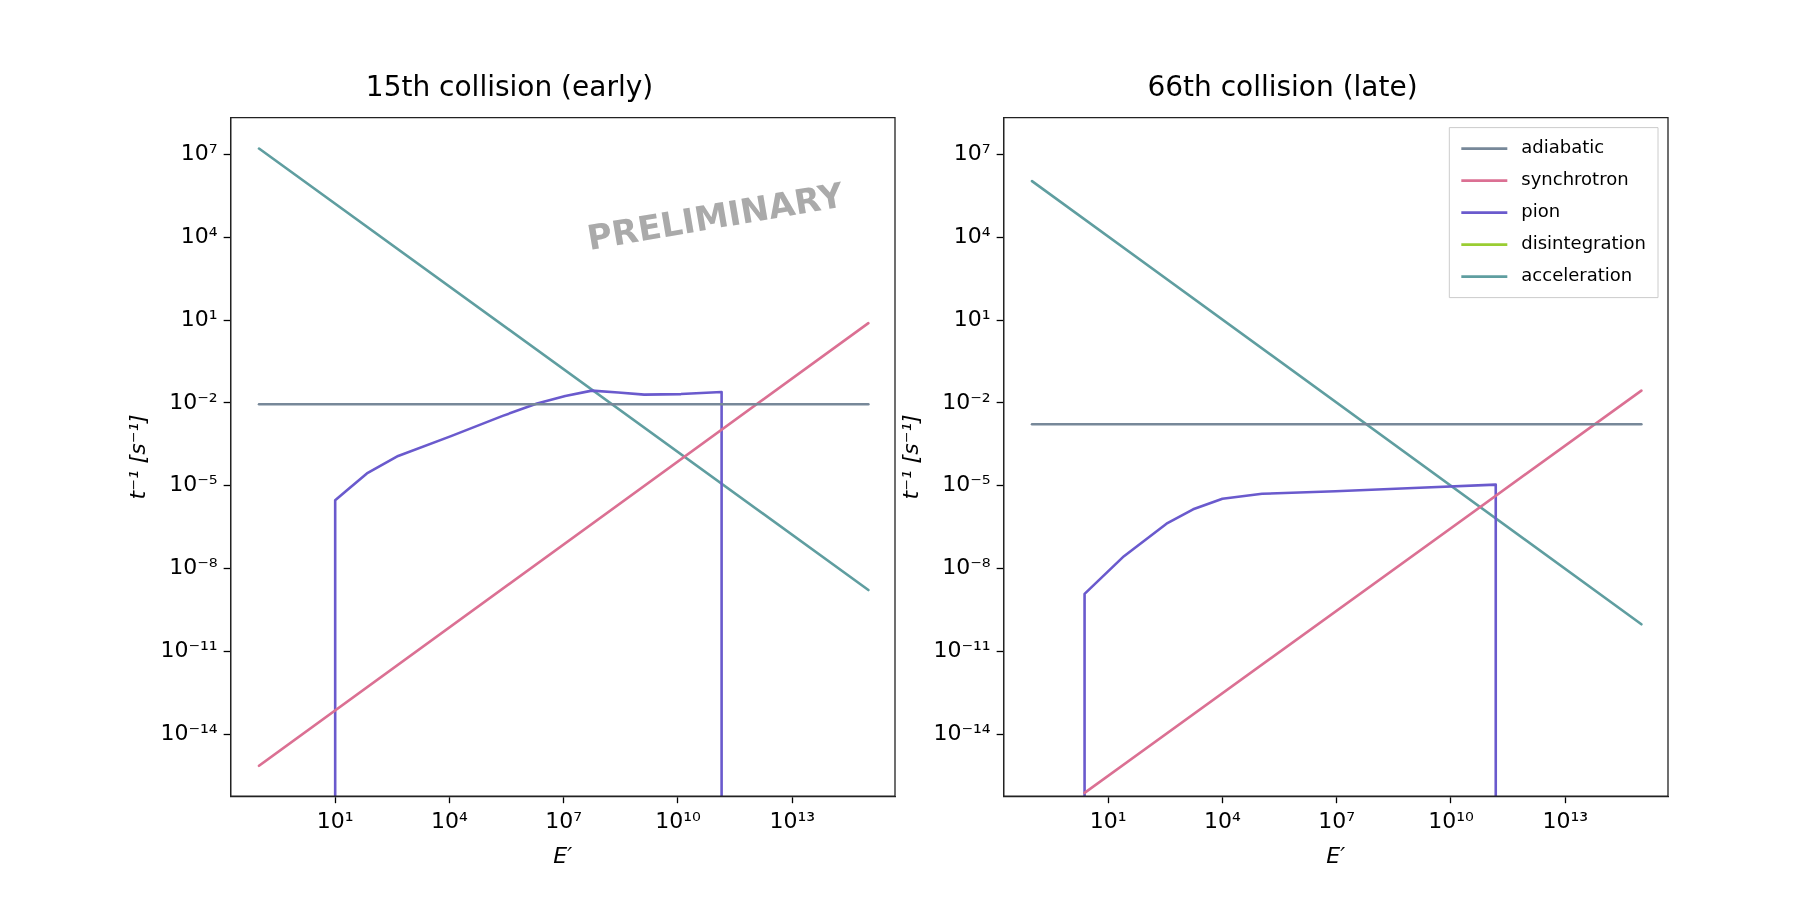 The image size is (1816, 913). I want to click on legend-label: acceleration, so click(1577, 275).